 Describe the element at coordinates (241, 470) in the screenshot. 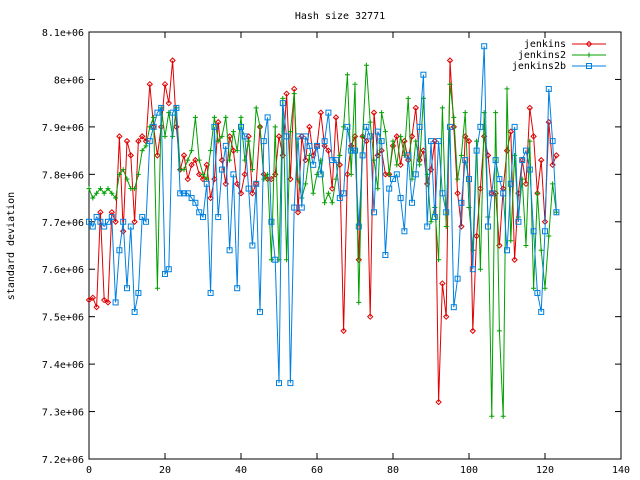

I see `x-tick-label: 40` at that location.